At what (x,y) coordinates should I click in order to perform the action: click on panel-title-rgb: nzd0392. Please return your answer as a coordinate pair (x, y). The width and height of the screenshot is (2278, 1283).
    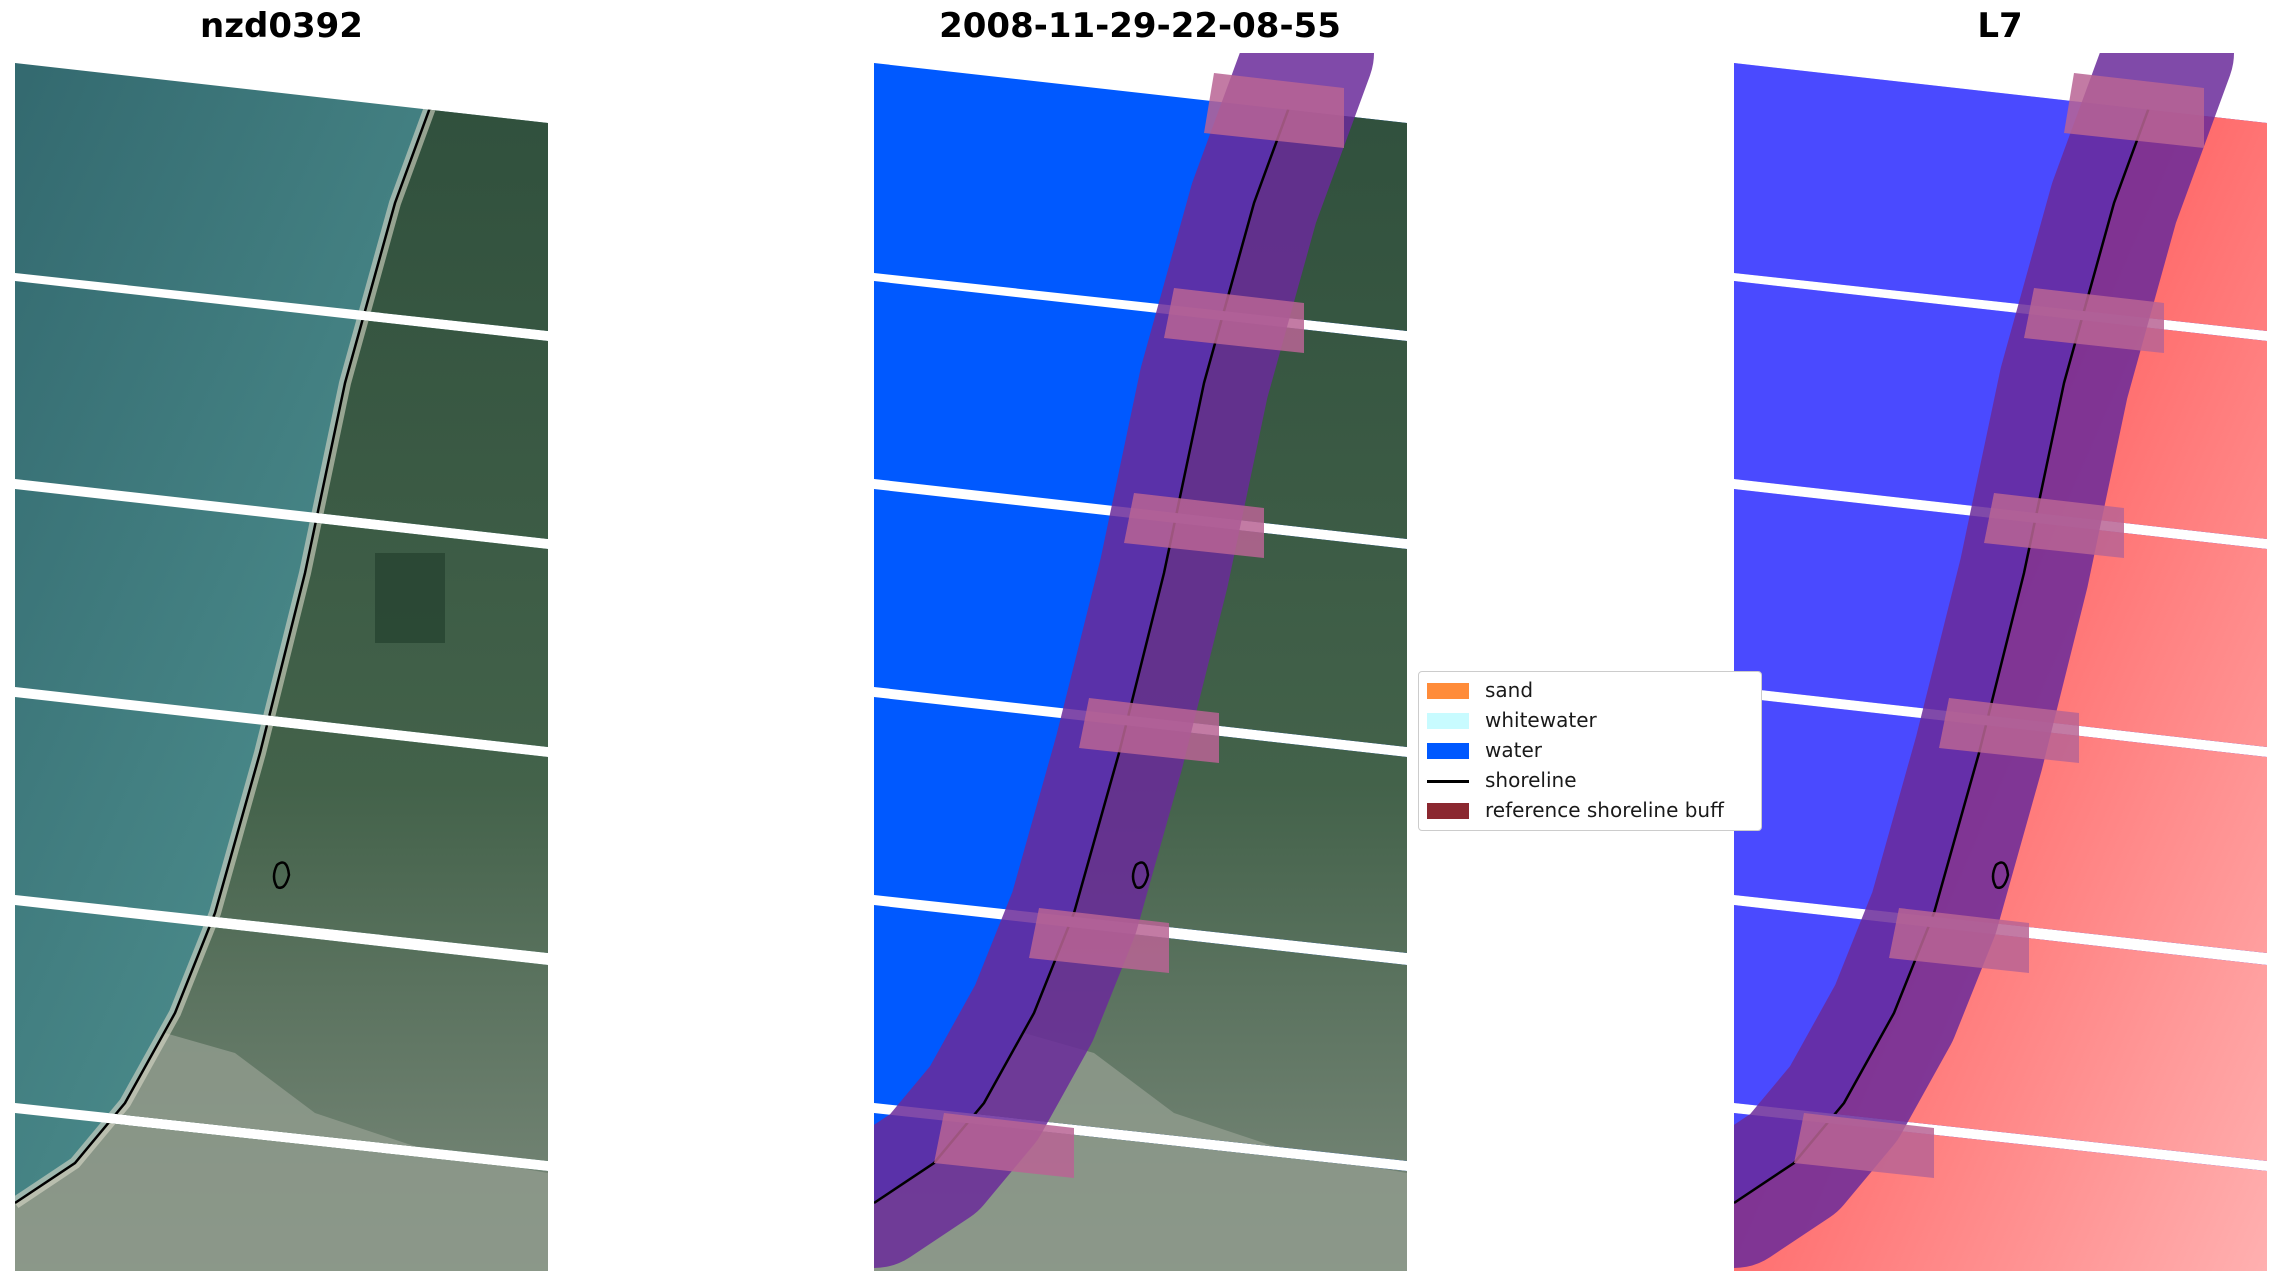
    Looking at the image, I should click on (281, 26).